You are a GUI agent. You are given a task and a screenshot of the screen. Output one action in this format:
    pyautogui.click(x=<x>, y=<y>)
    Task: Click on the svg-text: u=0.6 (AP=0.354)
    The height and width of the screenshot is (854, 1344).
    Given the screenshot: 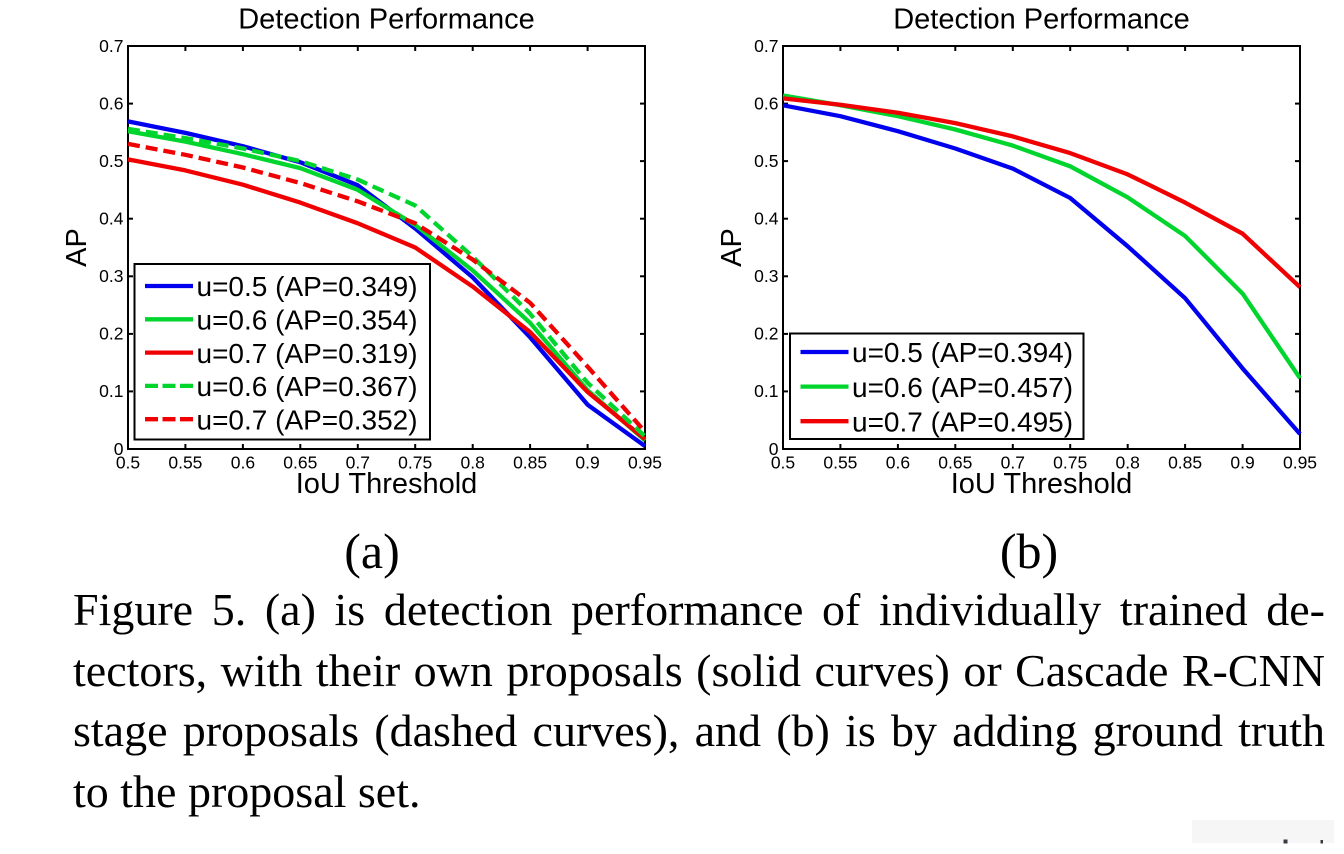 What is the action you would take?
    pyautogui.click(x=307, y=320)
    